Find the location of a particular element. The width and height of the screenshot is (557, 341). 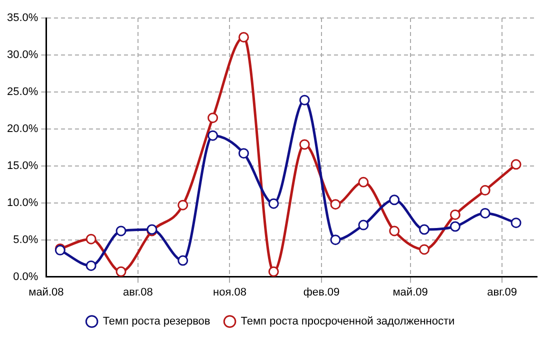

x-tick-label: фев.09 is located at coordinates (321, 292).